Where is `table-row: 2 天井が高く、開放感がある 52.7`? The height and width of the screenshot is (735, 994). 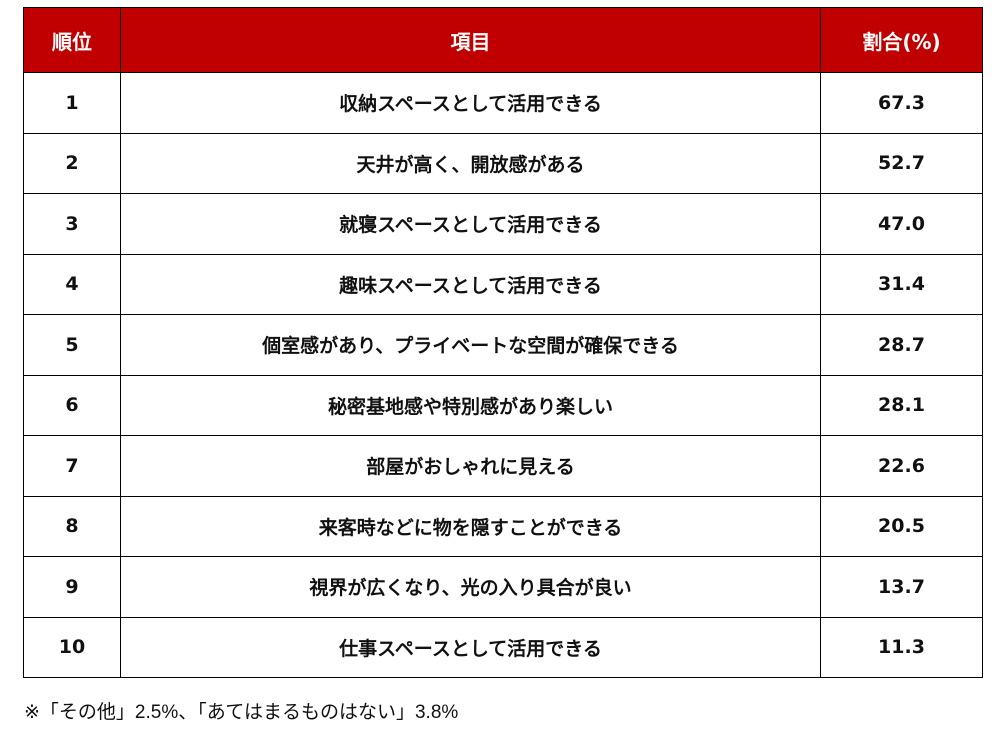 table-row: 2 天井が高く、開放感がある 52.7 is located at coordinates (503, 163).